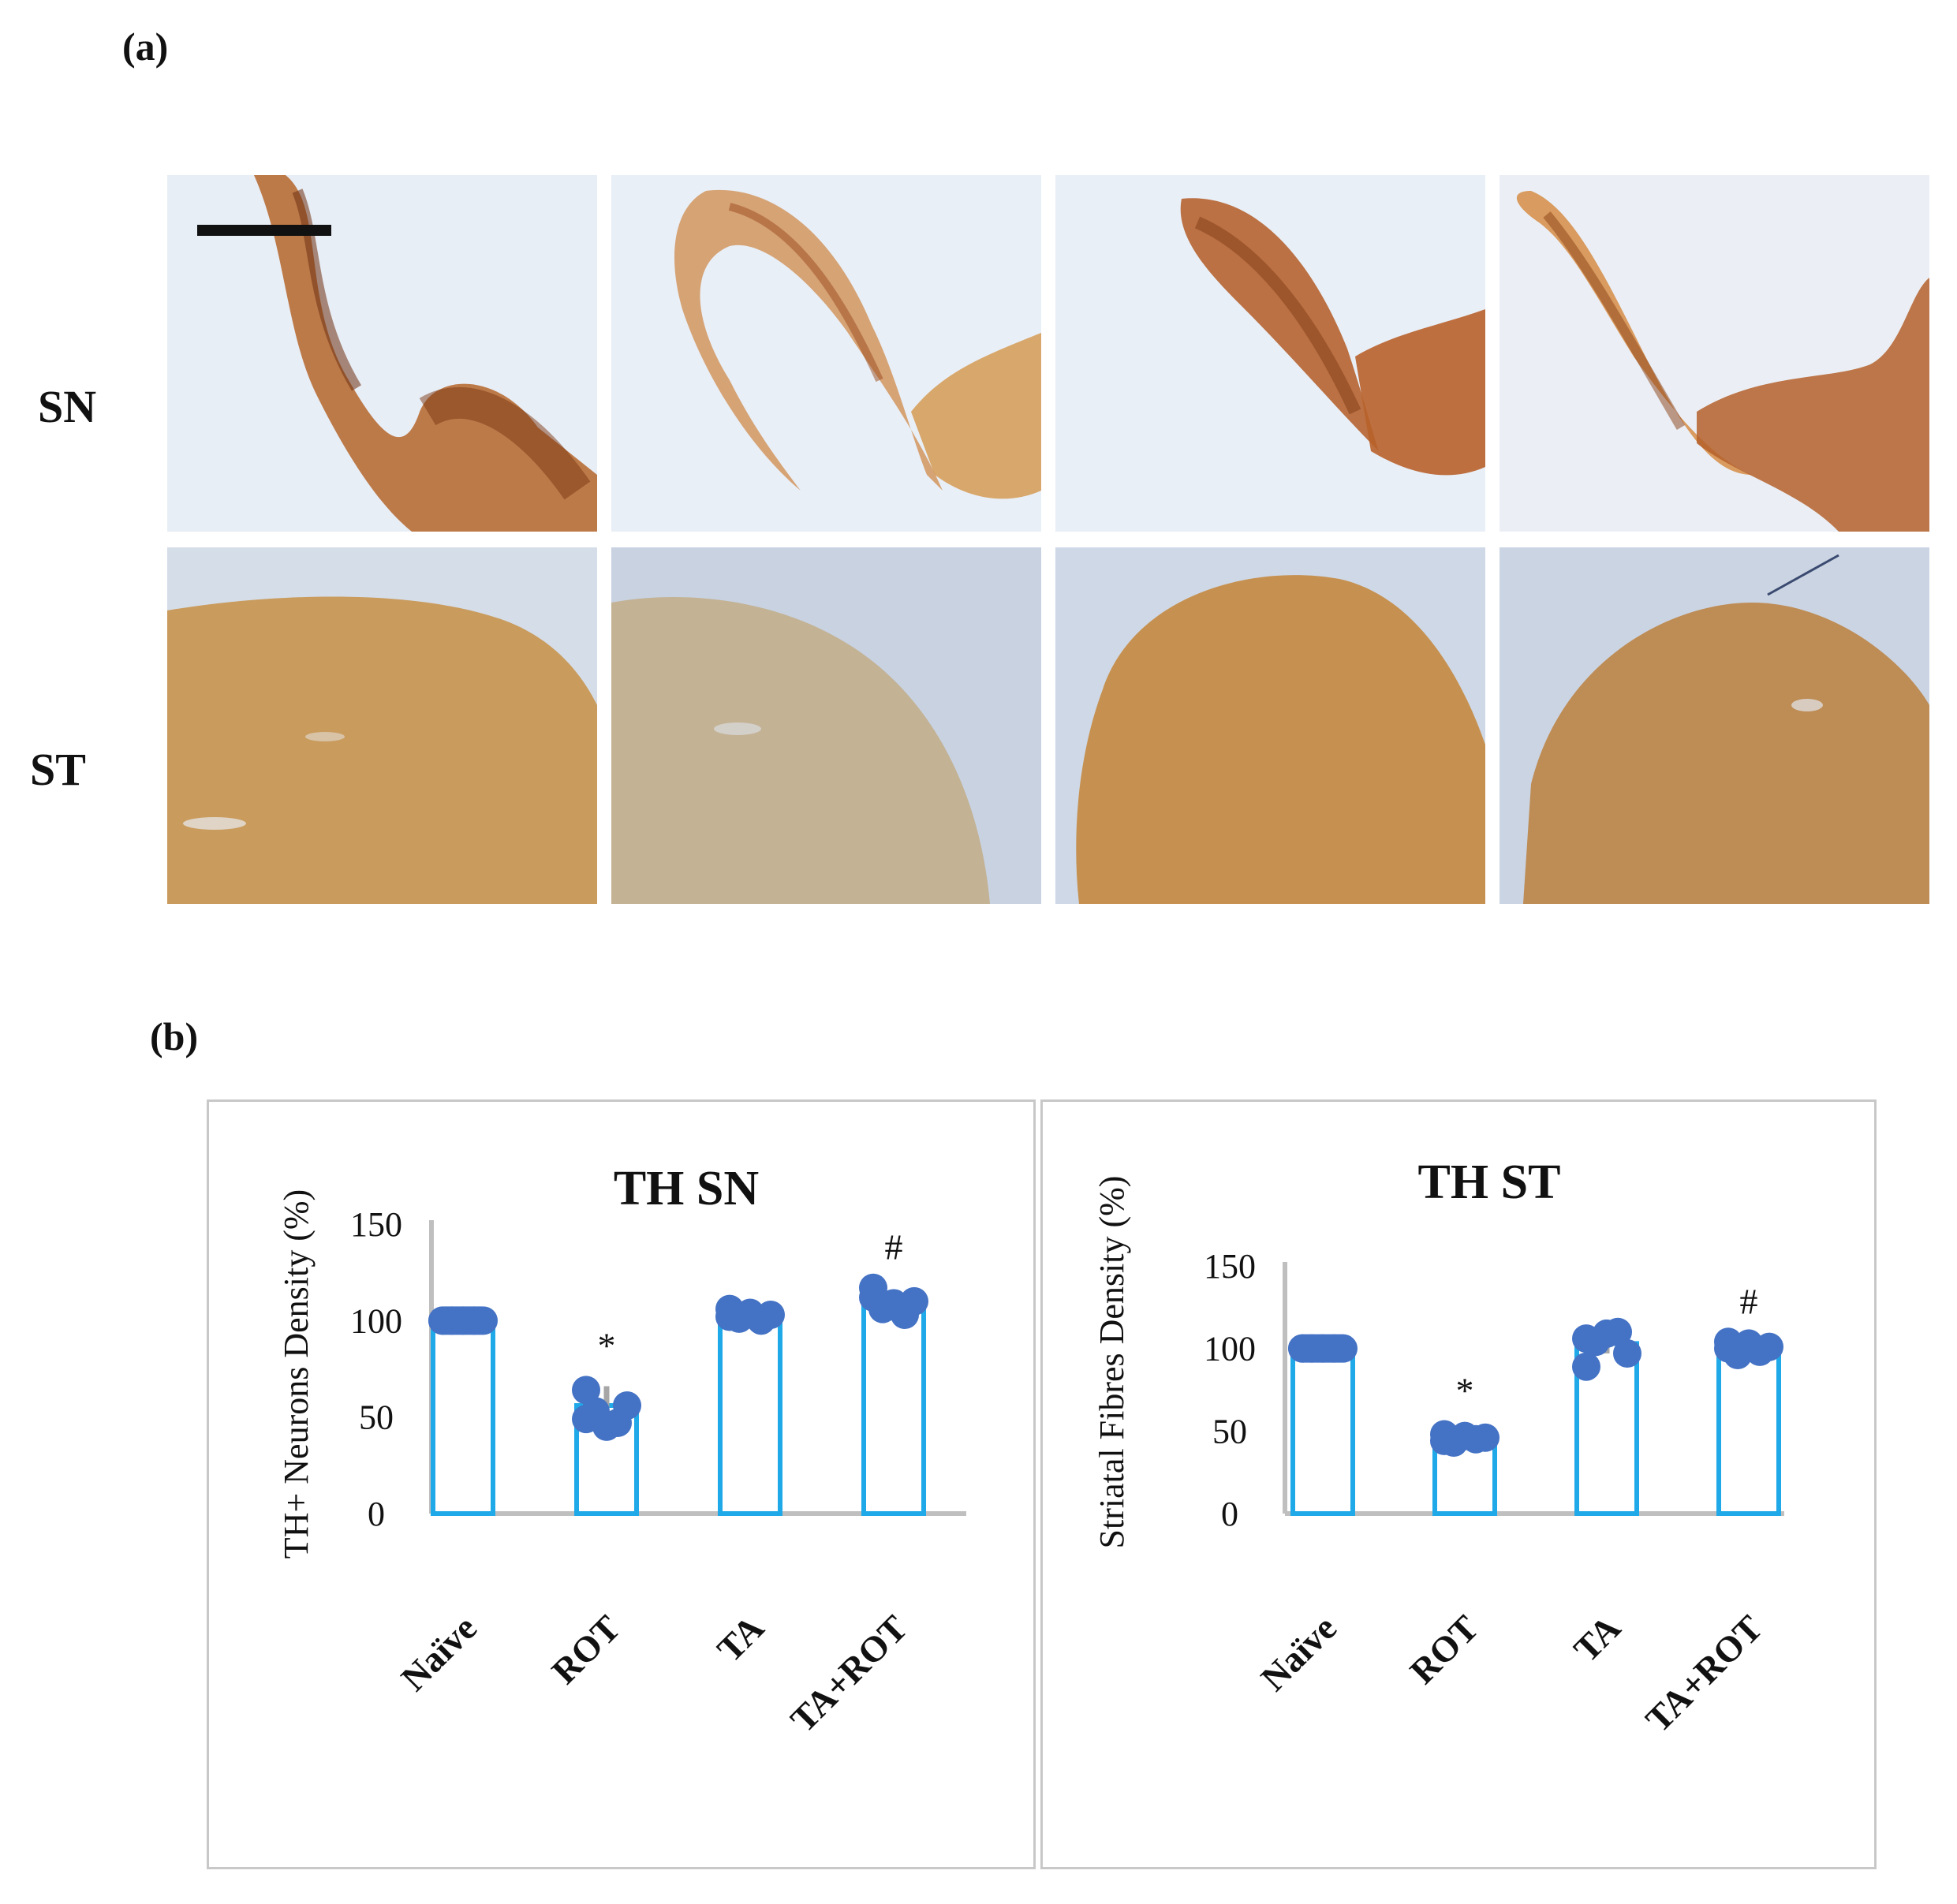 This screenshot has height=1904, width=1957. I want to click on micrograph-st-ta, so click(1270, 725).